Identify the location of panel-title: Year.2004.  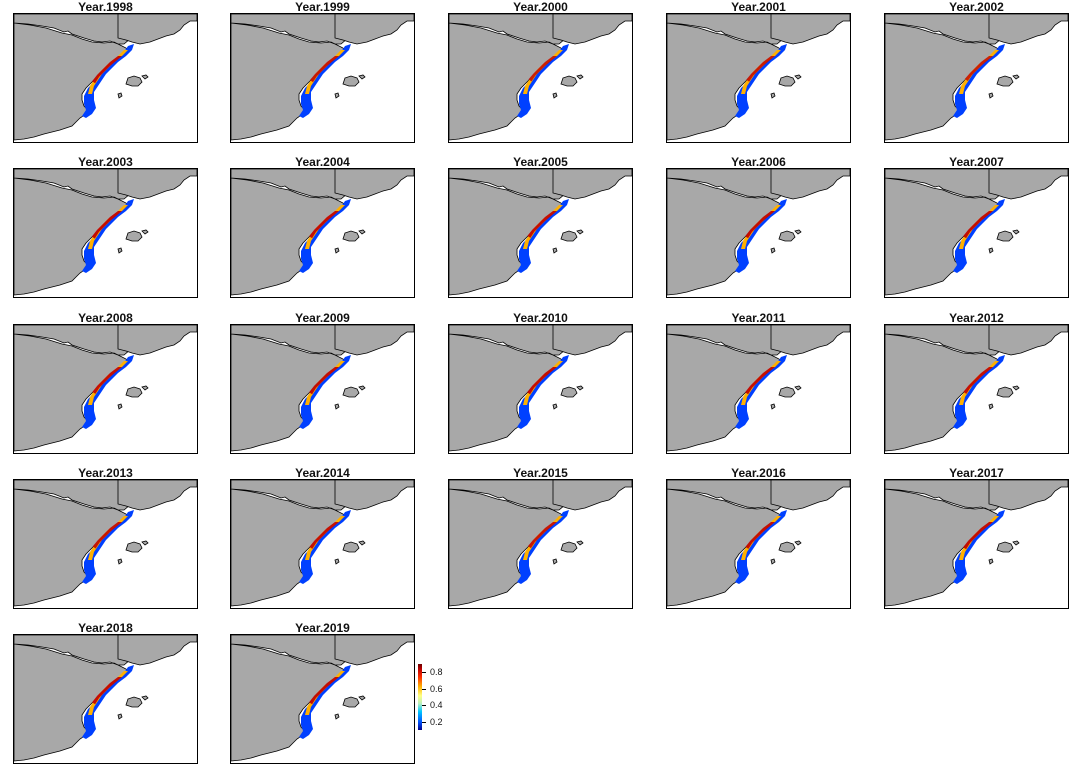
(322, 162).